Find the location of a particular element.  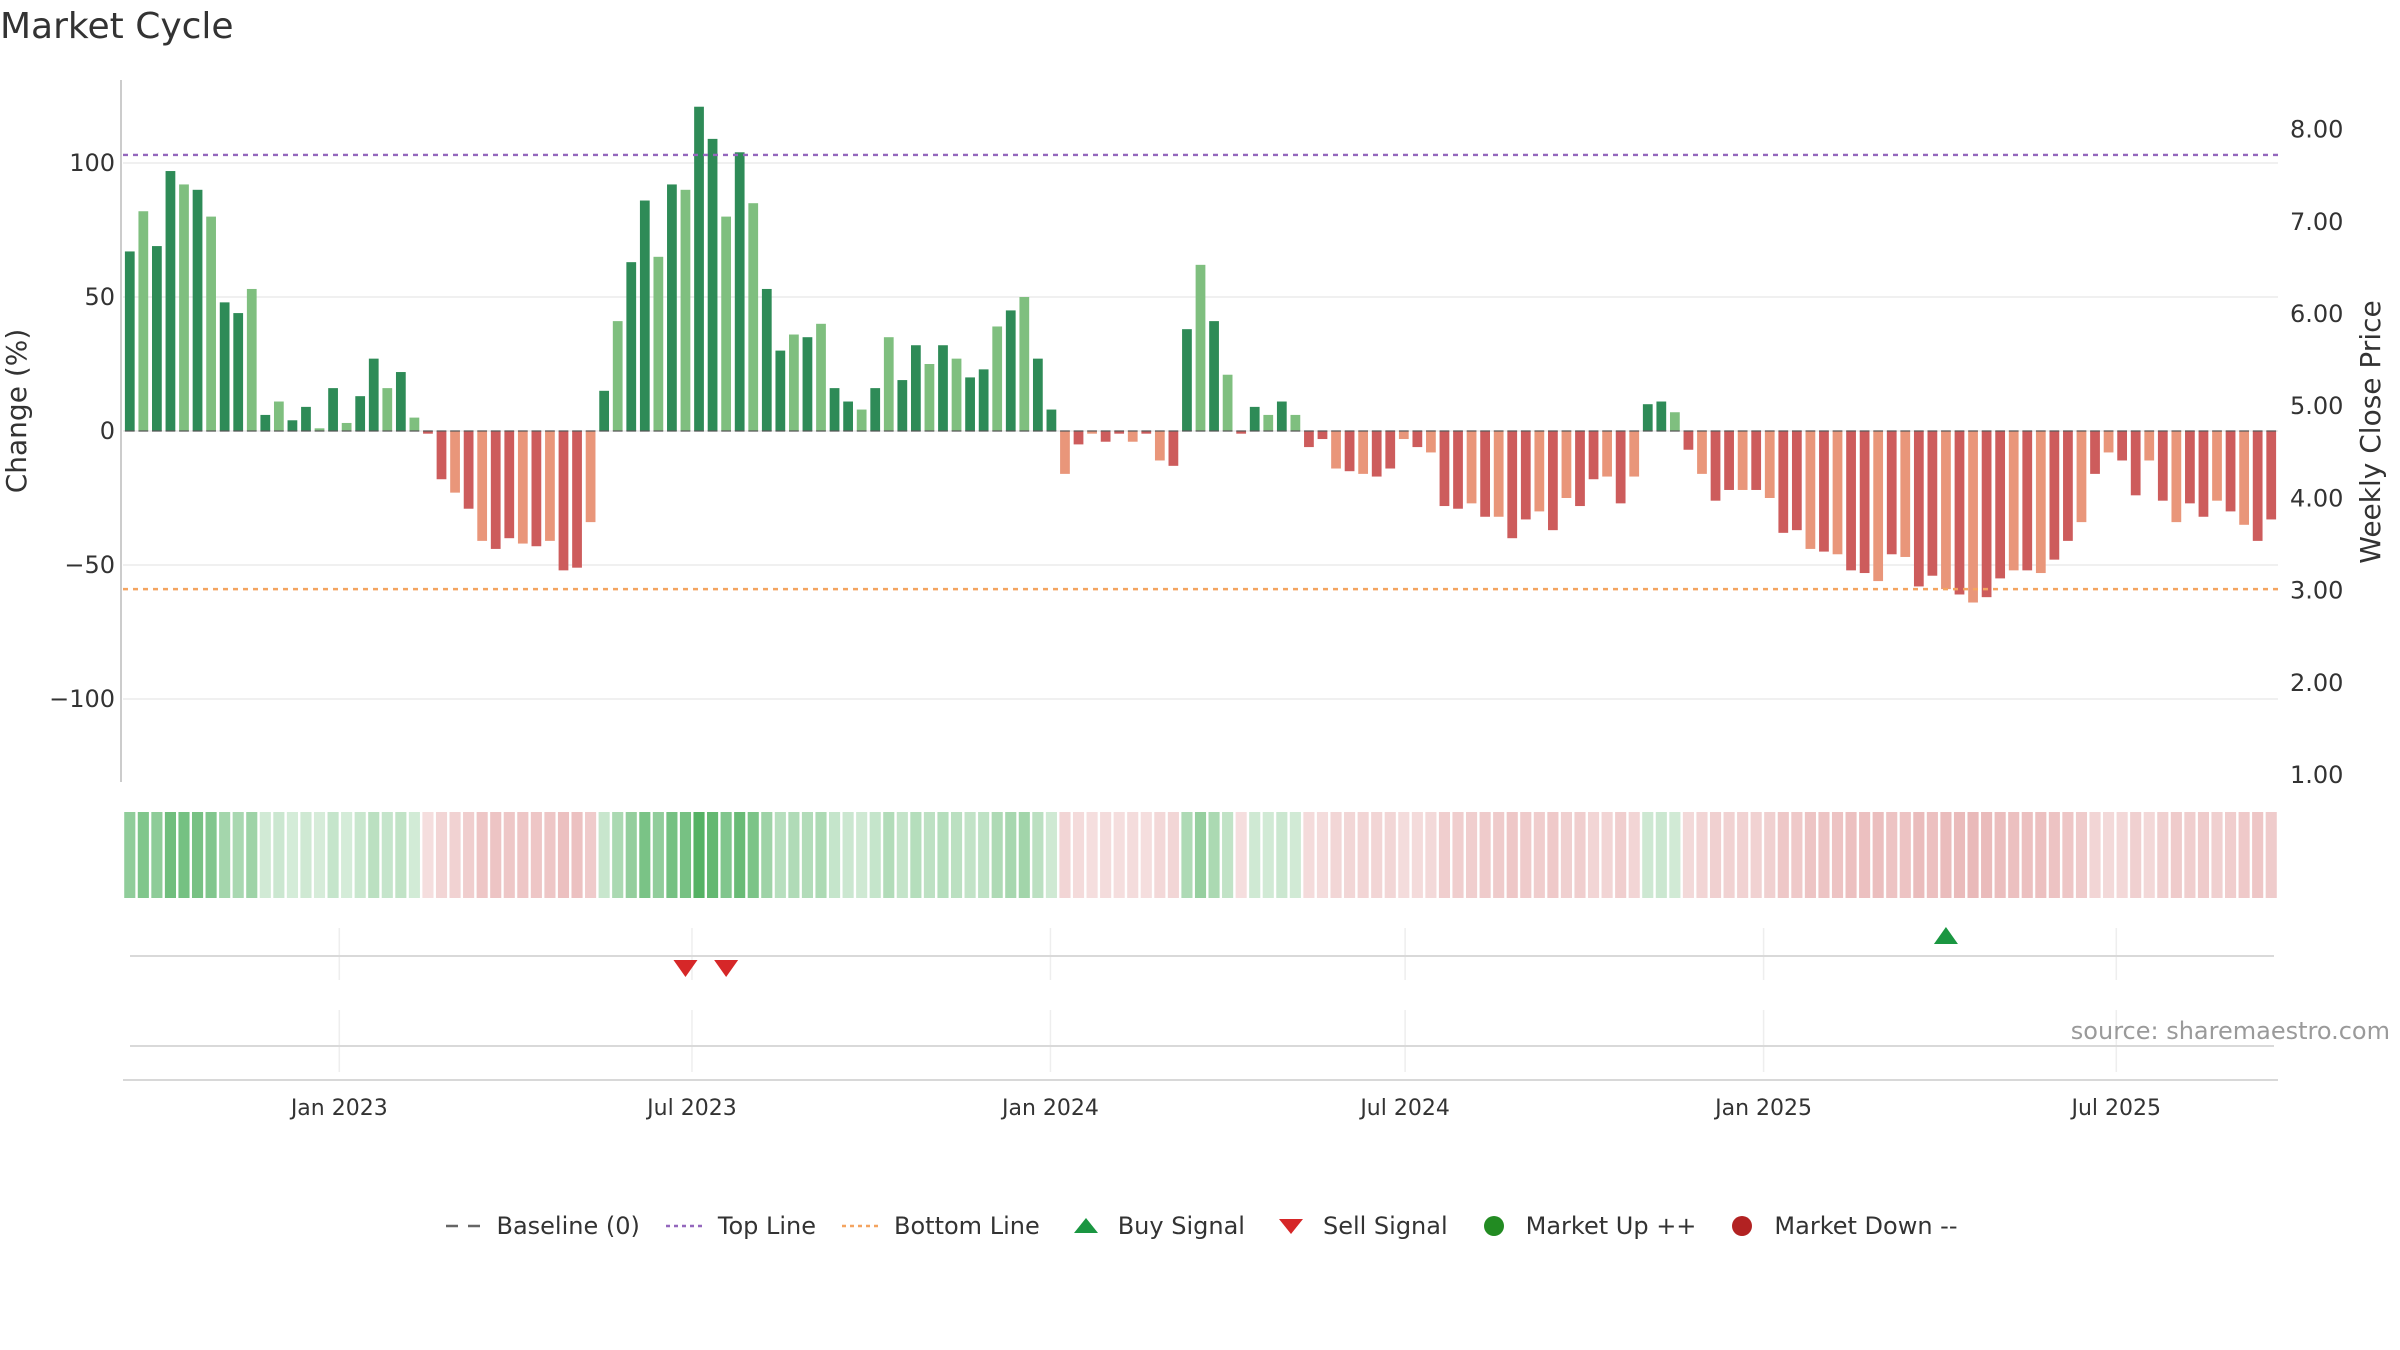

legend-label: Market Up ++ is located at coordinates (1611, 1226).